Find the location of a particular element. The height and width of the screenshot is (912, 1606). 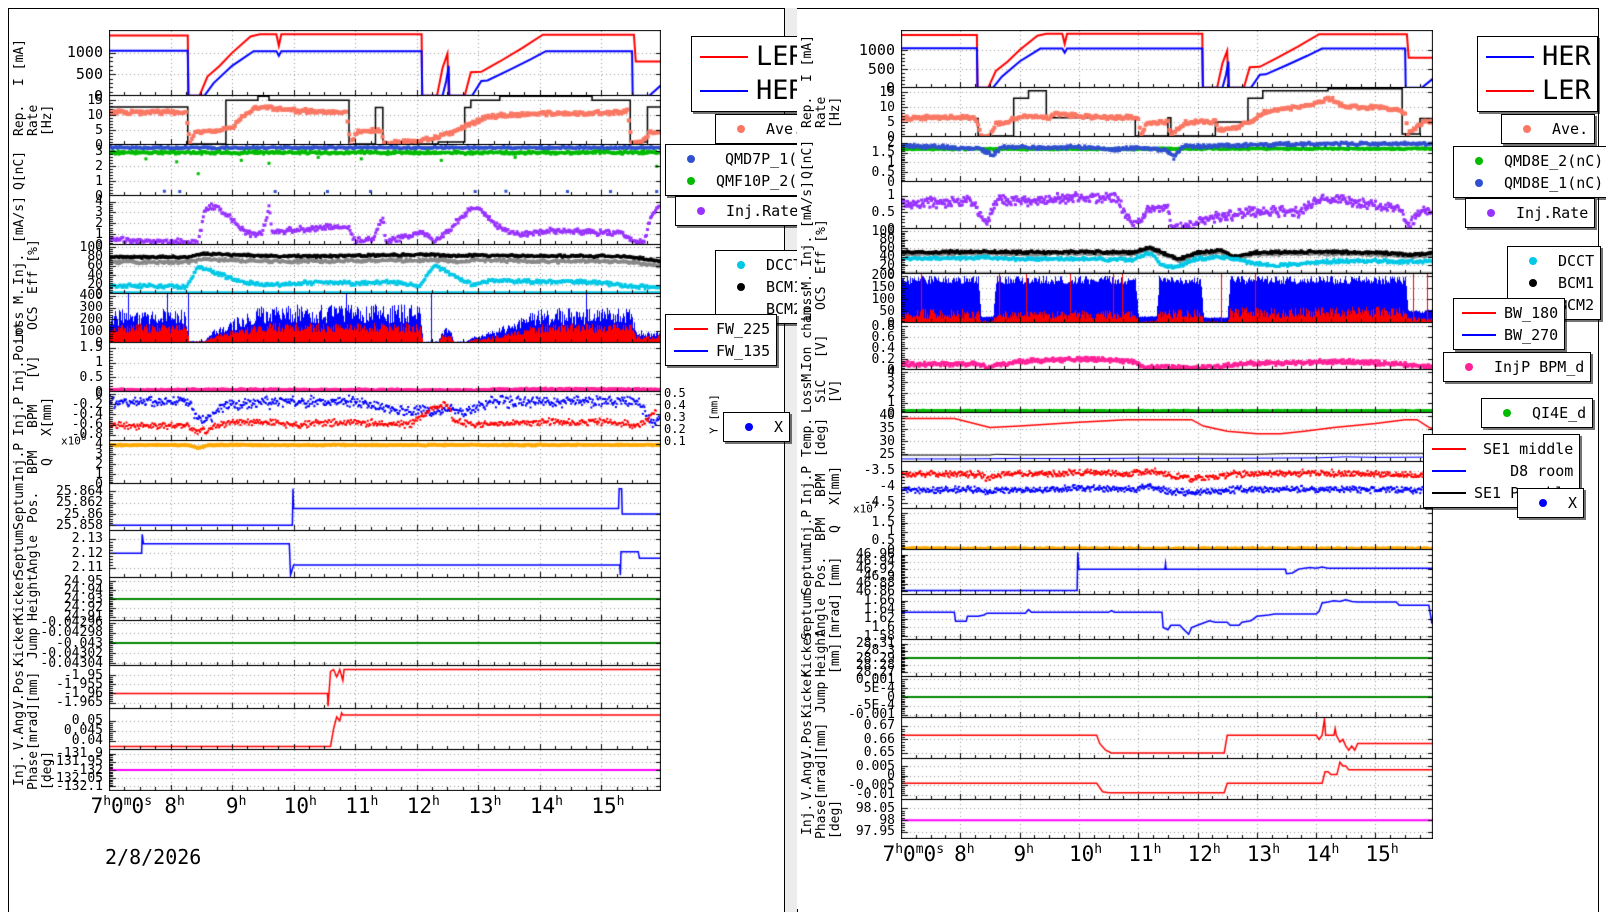

plot-inj-phase is located at coordinates (1167, 819).